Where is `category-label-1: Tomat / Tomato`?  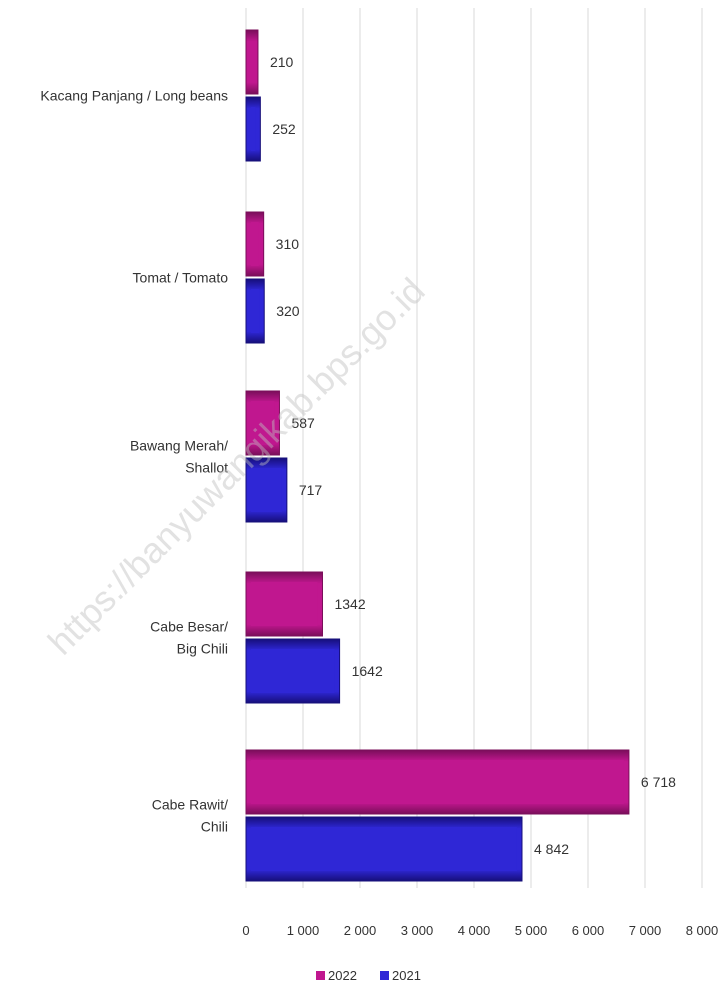 category-label-1: Tomat / Tomato is located at coordinates (181, 278).